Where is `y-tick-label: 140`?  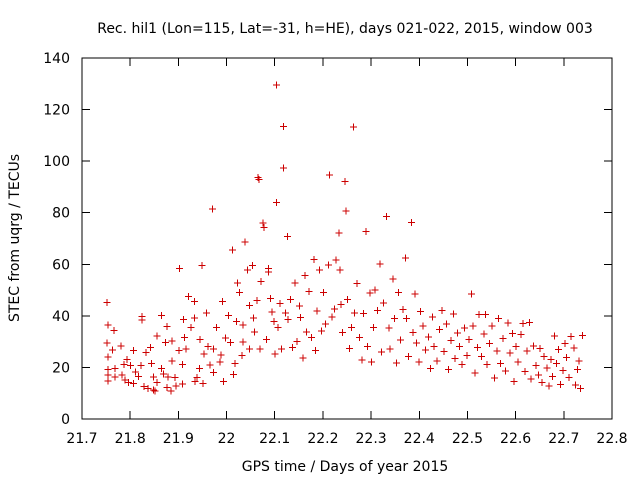
y-tick-label: 140 is located at coordinates (56, 59).